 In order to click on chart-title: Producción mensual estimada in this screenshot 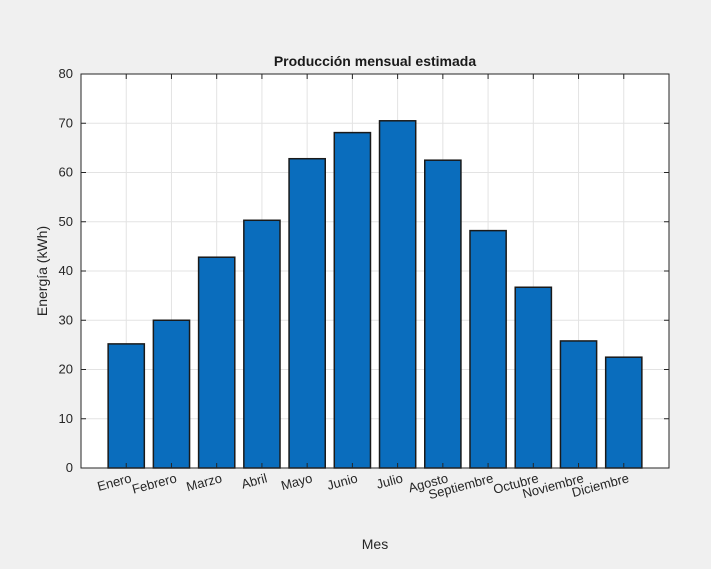, I will do `click(375, 61)`.